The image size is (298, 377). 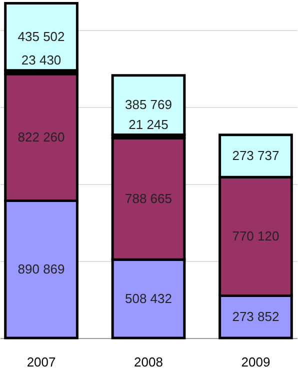 I want to click on data-label: 273 852, so click(x=256, y=316).